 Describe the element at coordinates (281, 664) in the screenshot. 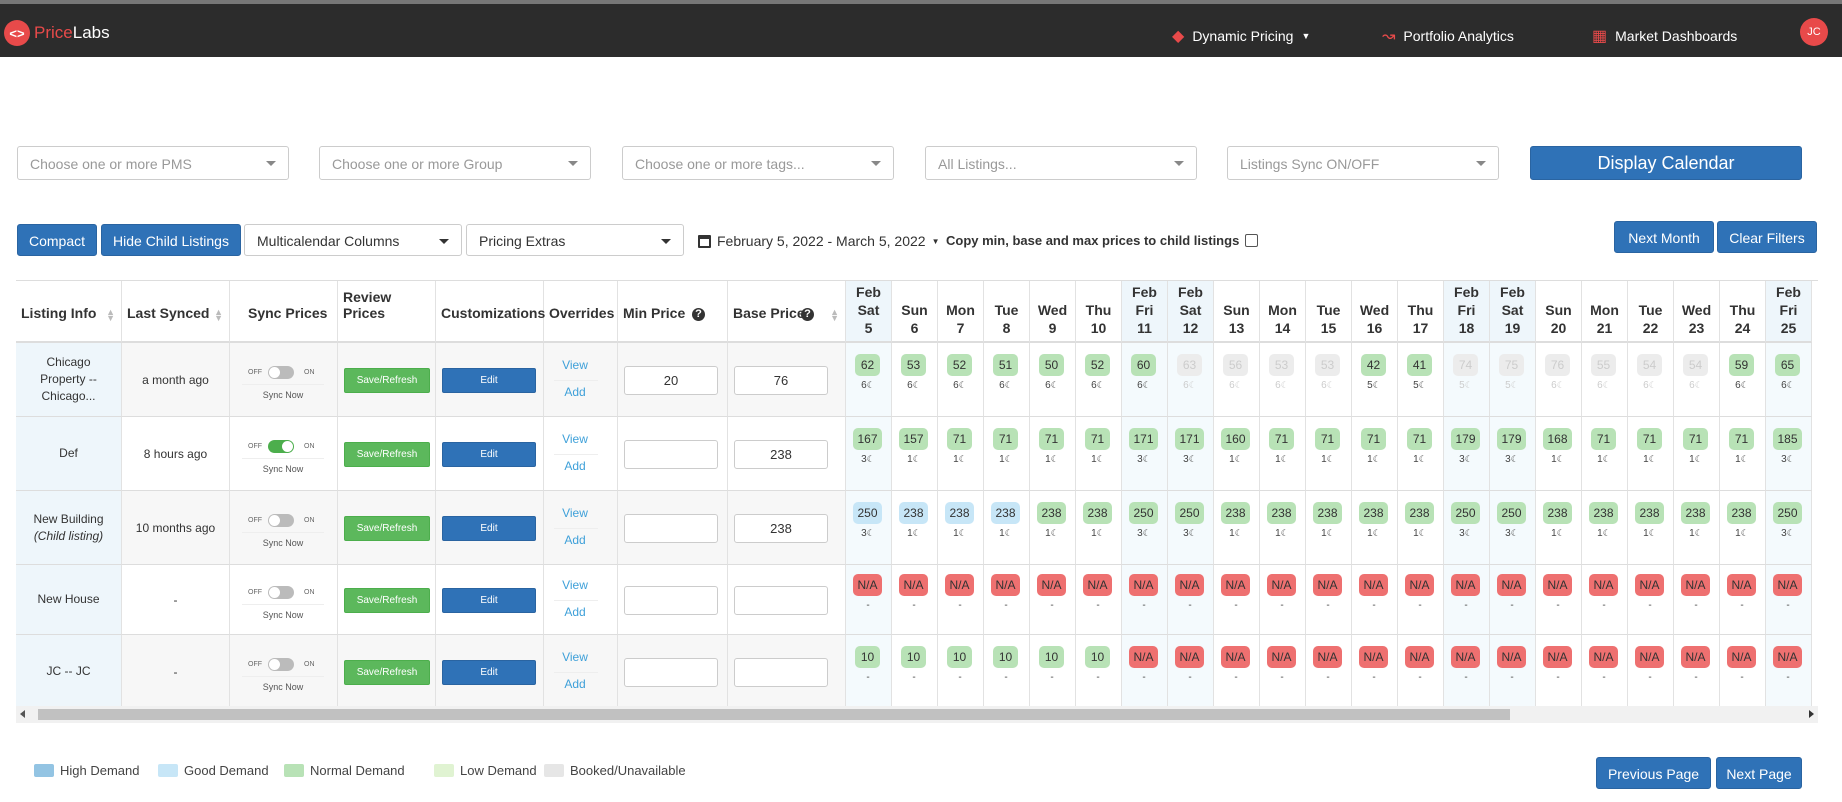

I see `sync-toggle` at that location.